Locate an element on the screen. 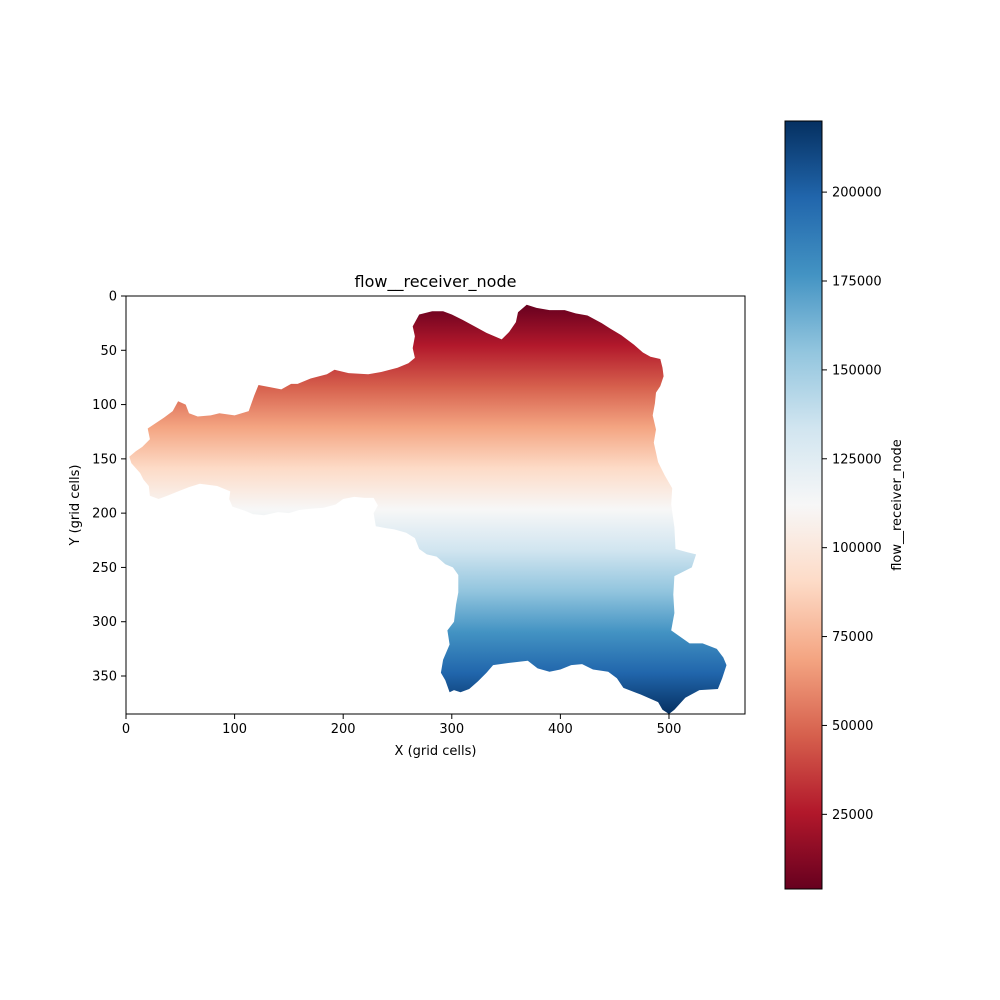  colorbar-label: flow__receiver_node is located at coordinates (897, 505).